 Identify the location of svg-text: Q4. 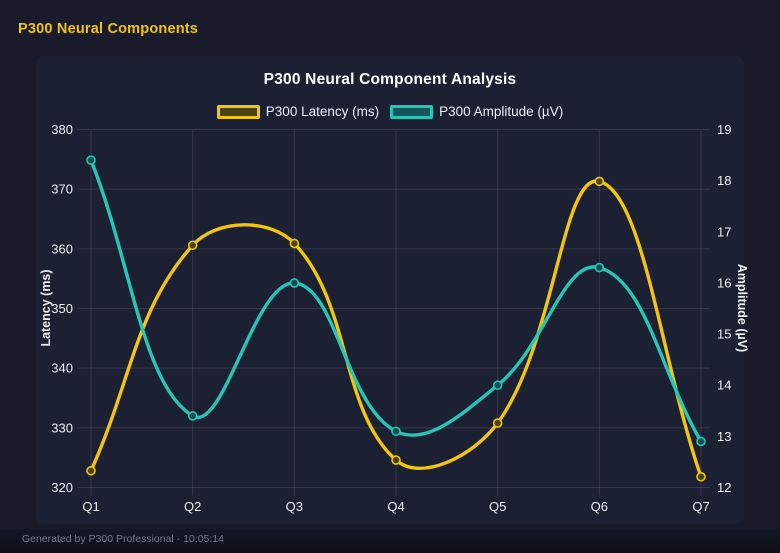
(395, 506).